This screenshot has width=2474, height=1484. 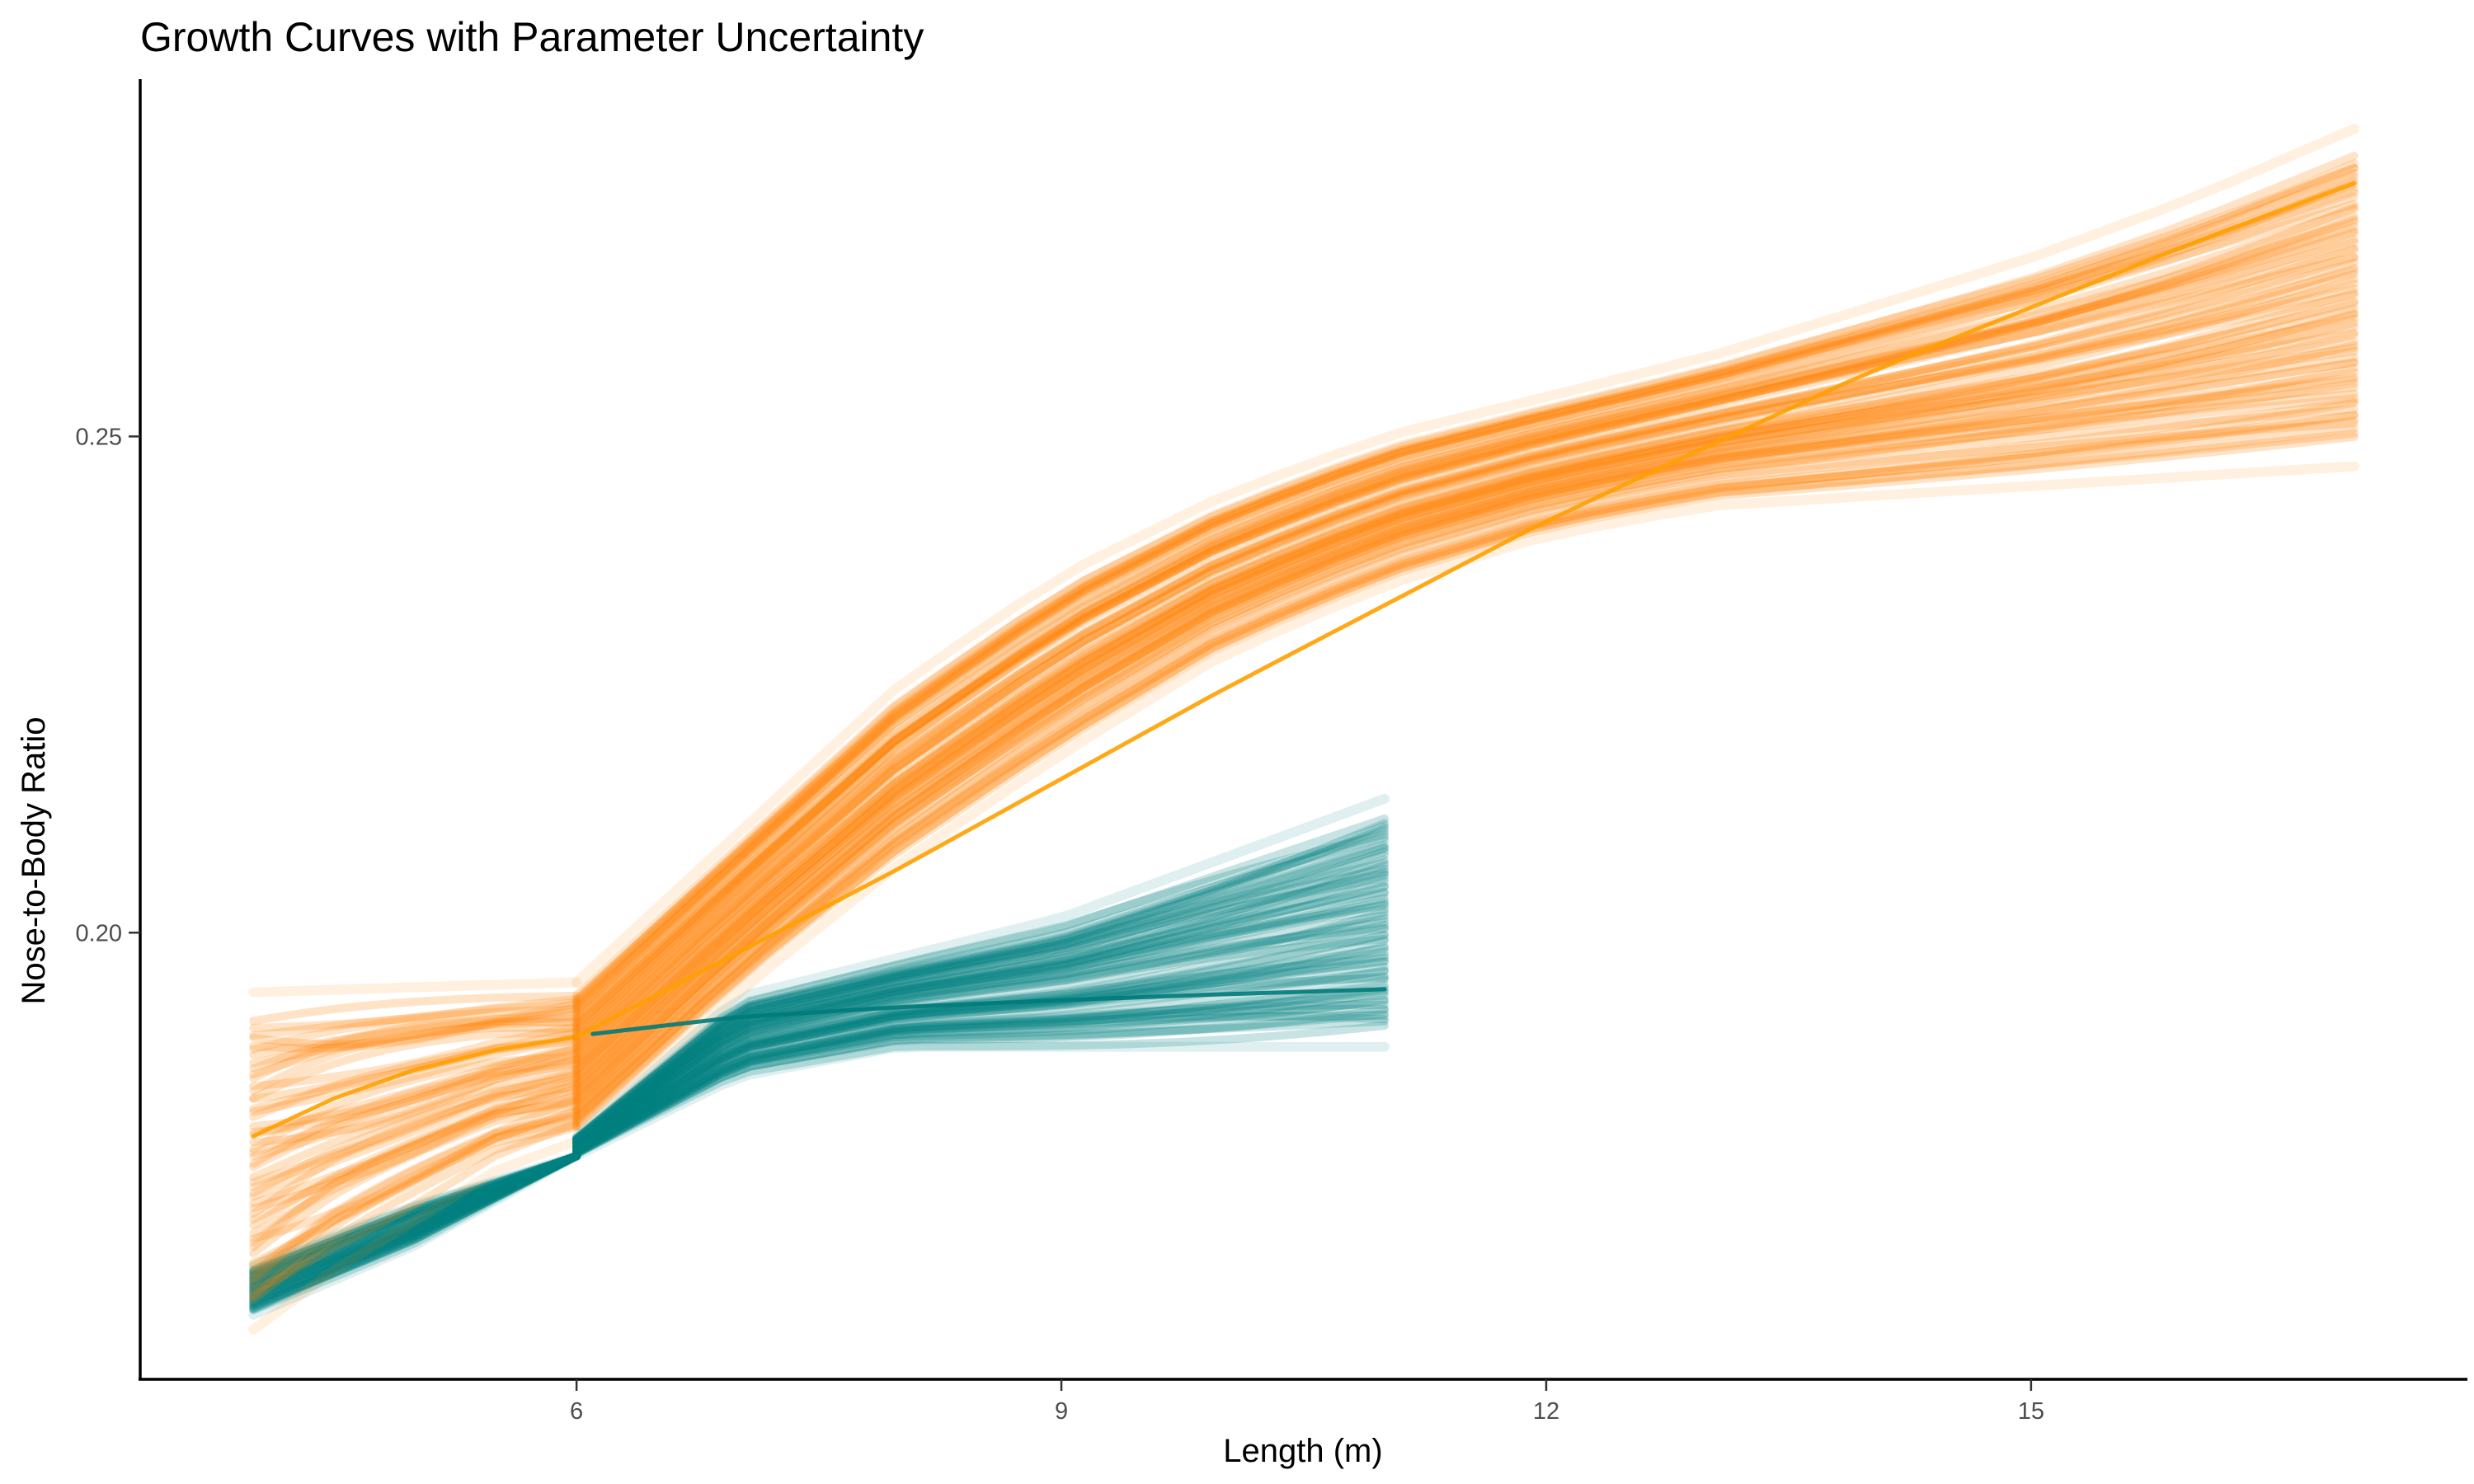 I want to click on teal-early-curves, so click(x=415, y=1235).